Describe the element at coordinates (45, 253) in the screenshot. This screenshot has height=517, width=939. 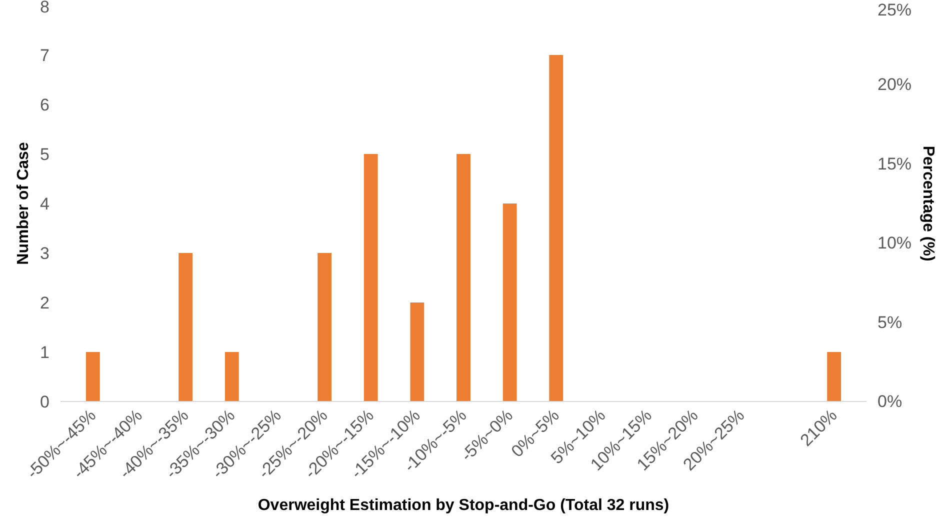
I see `y-tick-label: 3` at that location.